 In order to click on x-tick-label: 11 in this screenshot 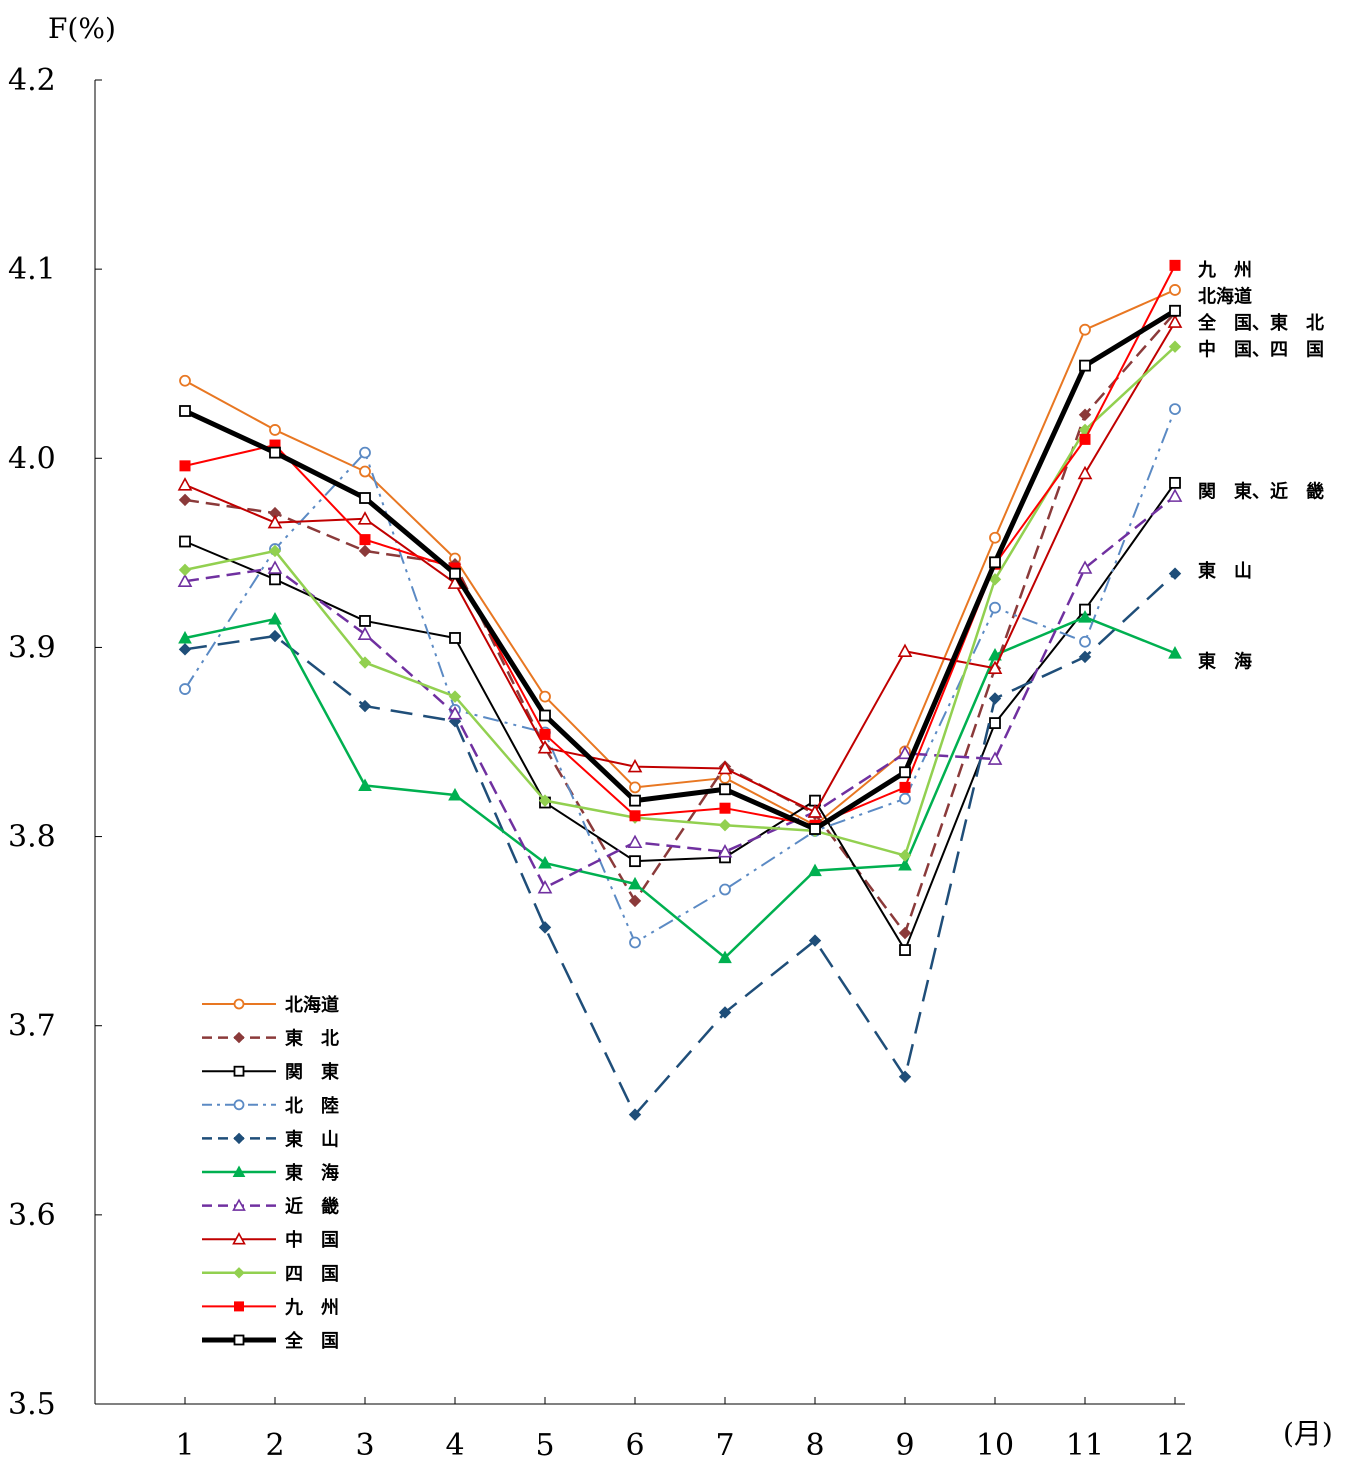, I will do `click(1085, 1444)`.